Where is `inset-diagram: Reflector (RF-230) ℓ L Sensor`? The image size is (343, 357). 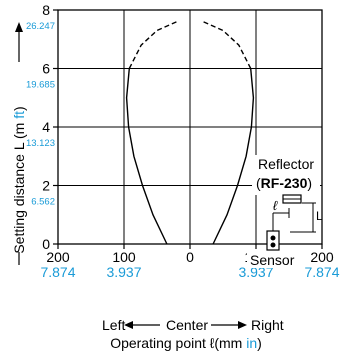
inset-diagram: Reflector (RF-230) ℓ L Sensor is located at coordinates (285, 211).